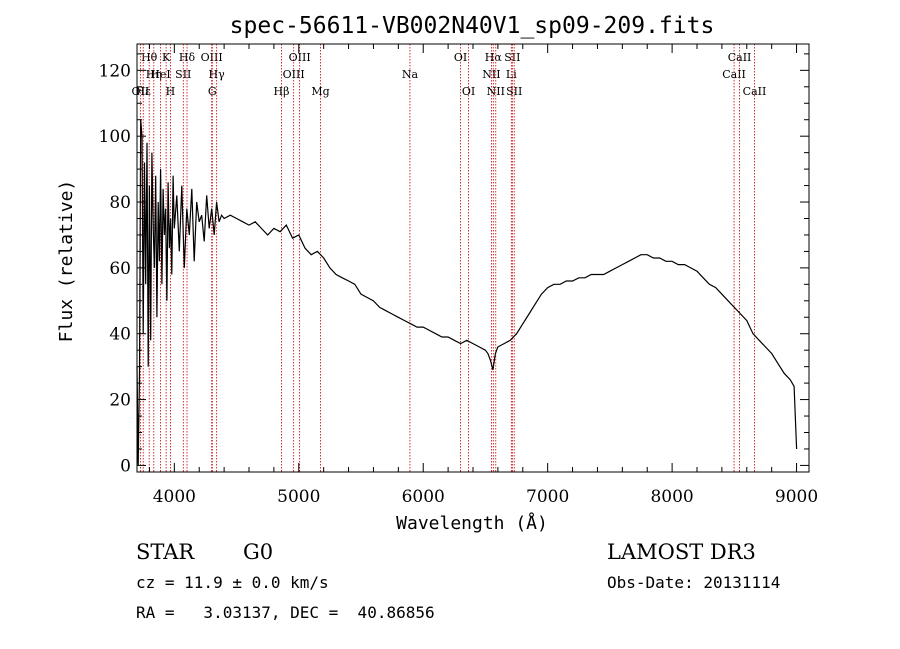 The image size is (900, 649). I want to click on coordinates: RA = 3.03137, DEC = 40.86856, so click(285, 612).